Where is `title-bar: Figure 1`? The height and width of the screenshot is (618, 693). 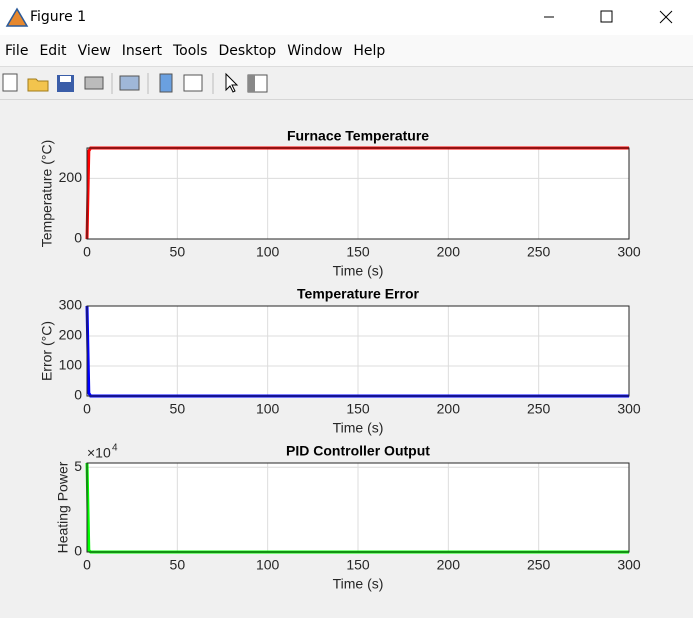
title-bar: Figure 1 is located at coordinates (346, 17).